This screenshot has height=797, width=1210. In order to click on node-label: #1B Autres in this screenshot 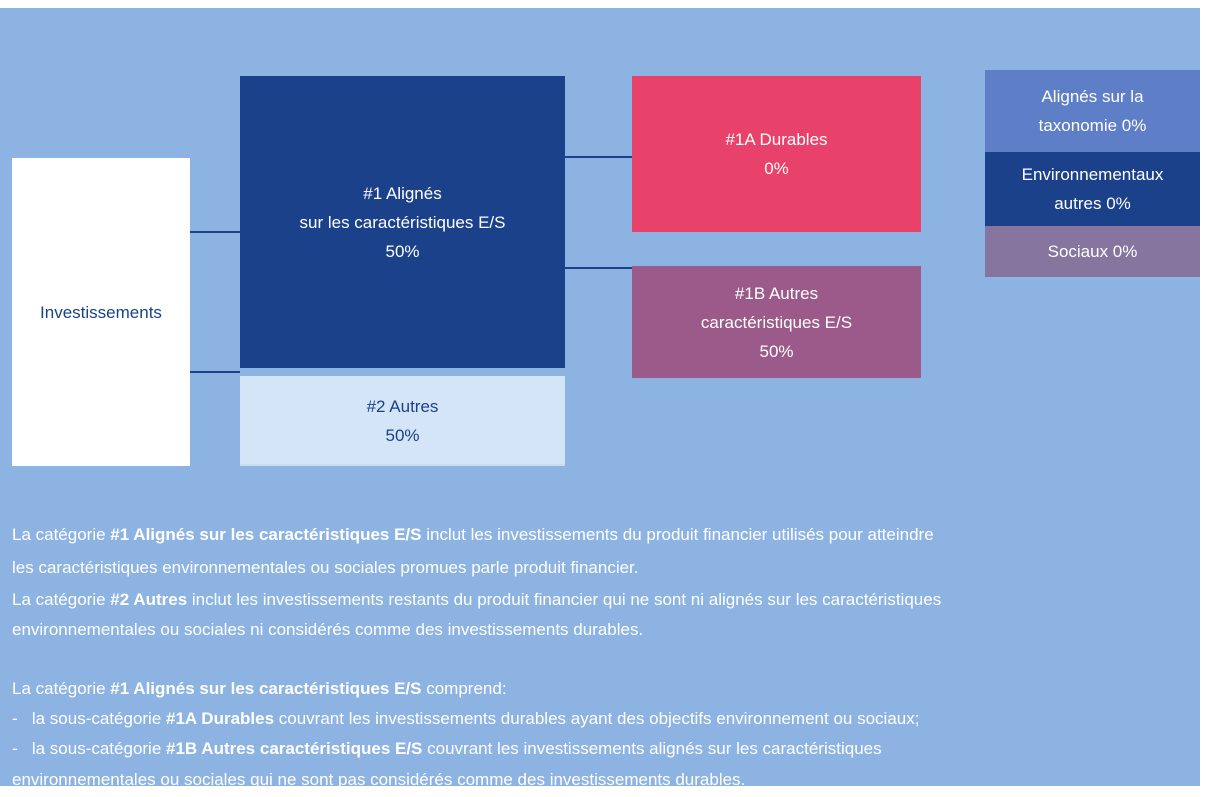, I will do `click(776, 293)`.